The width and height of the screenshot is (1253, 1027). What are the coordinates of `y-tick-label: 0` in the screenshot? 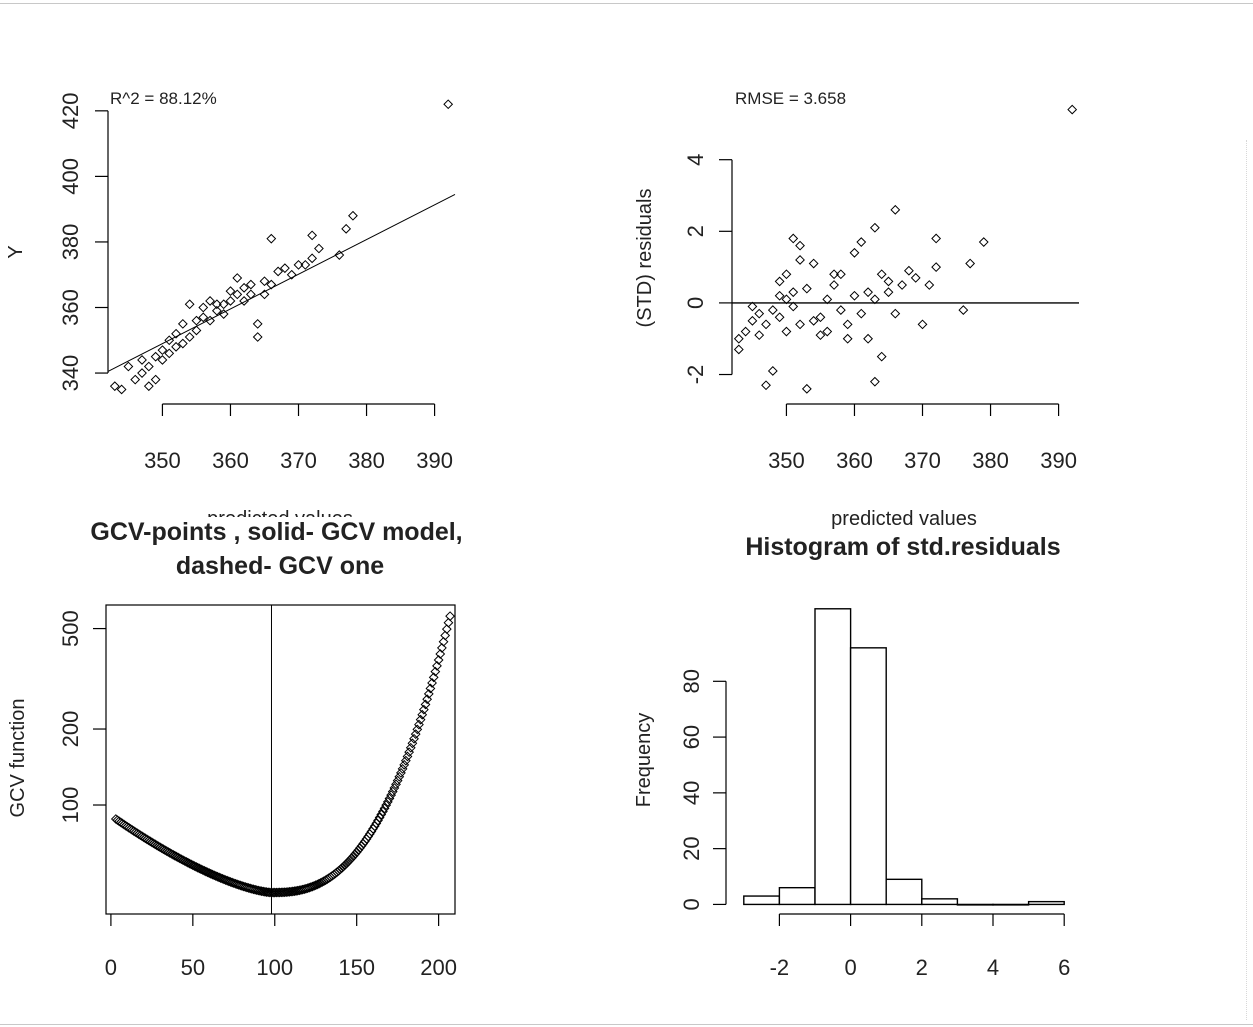 It's located at (695, 303).